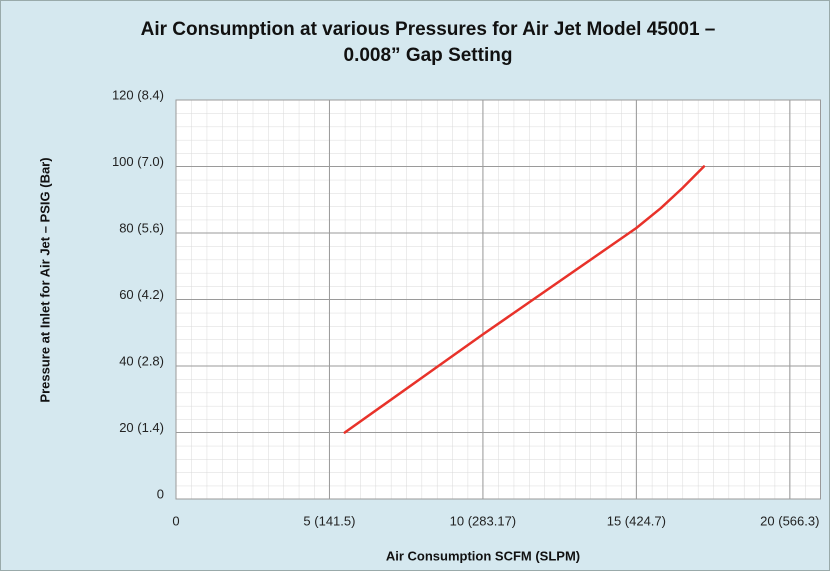 The width and height of the screenshot is (830, 571). What do you see at coordinates (141, 360) in the screenshot?
I see `y-tick-label: 40 (2.8)` at bounding box center [141, 360].